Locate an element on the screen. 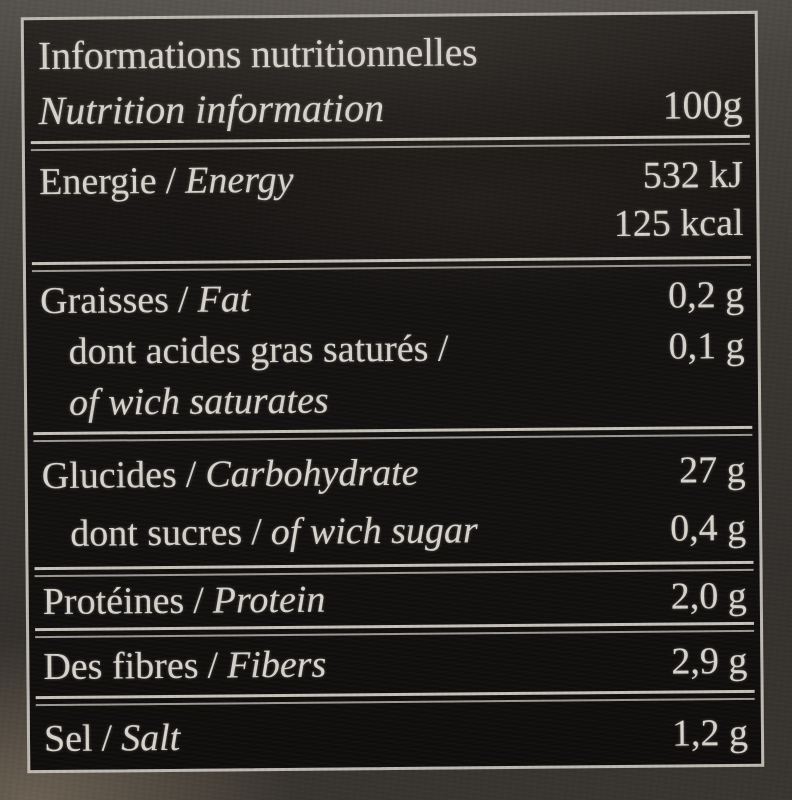 This screenshot has width=792, height=800. protein-value: 2,0 g is located at coordinates (708, 596).